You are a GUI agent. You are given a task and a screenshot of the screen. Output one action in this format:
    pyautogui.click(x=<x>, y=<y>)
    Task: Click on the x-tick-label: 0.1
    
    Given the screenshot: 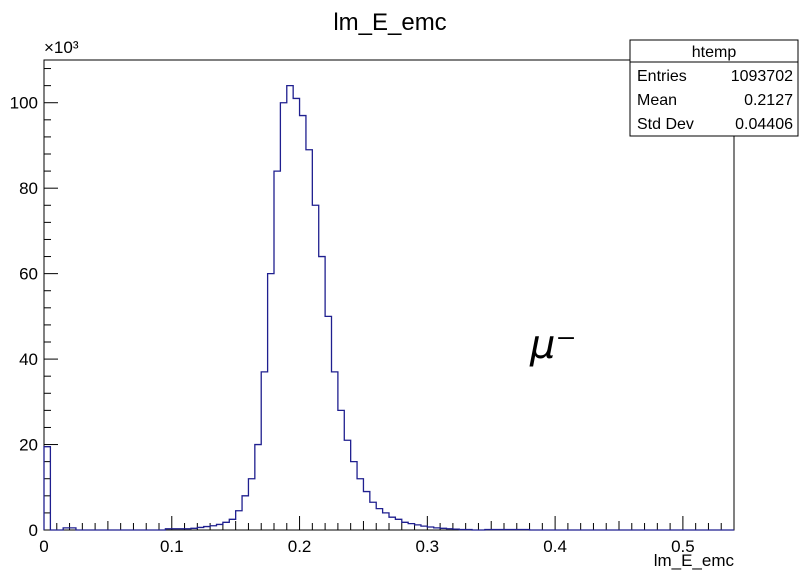 What is the action you would take?
    pyautogui.click(x=172, y=546)
    